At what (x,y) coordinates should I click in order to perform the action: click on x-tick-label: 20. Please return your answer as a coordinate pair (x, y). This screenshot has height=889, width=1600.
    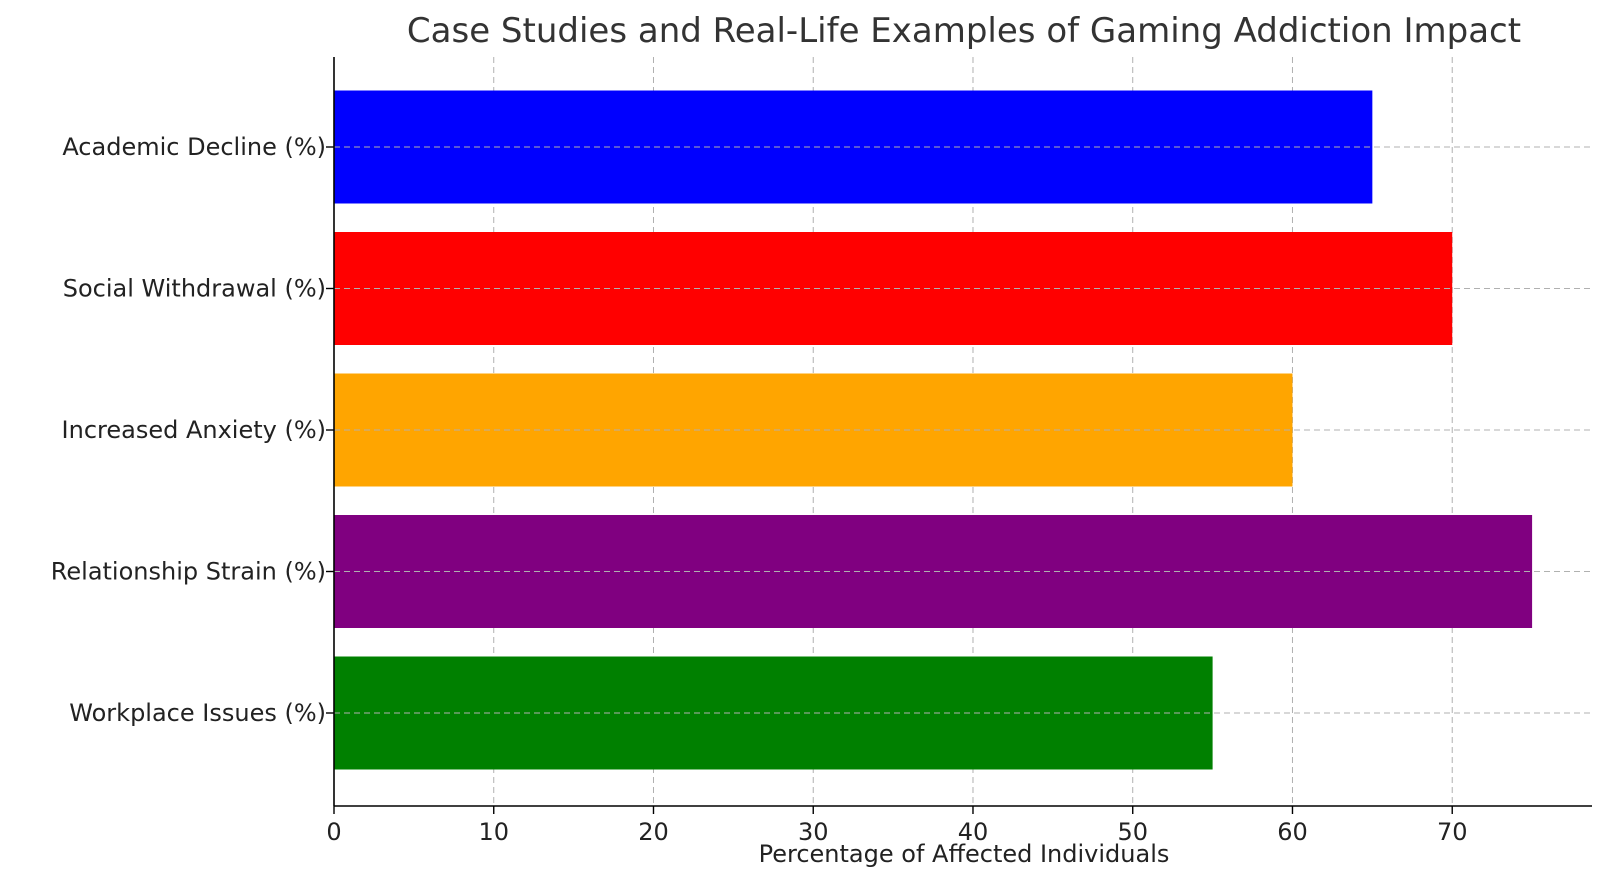
    Looking at the image, I should click on (653, 832).